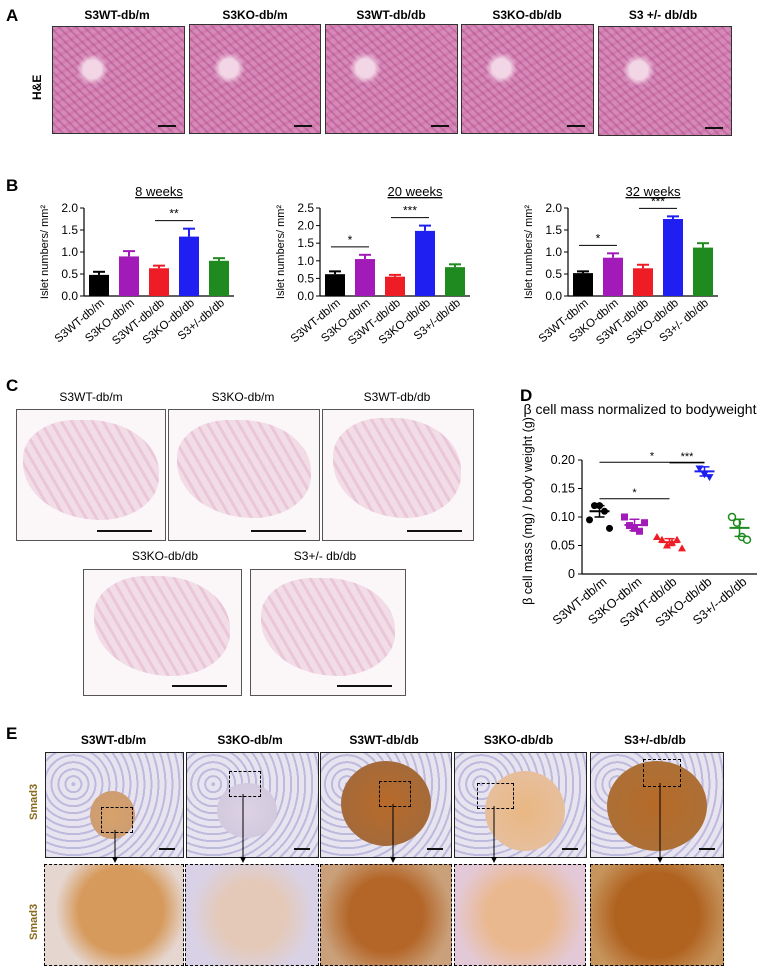 Image resolution: width=770 pixels, height=968 pixels. What do you see at coordinates (12, 385) in the screenshot?
I see `panel-letter-c: C` at bounding box center [12, 385].